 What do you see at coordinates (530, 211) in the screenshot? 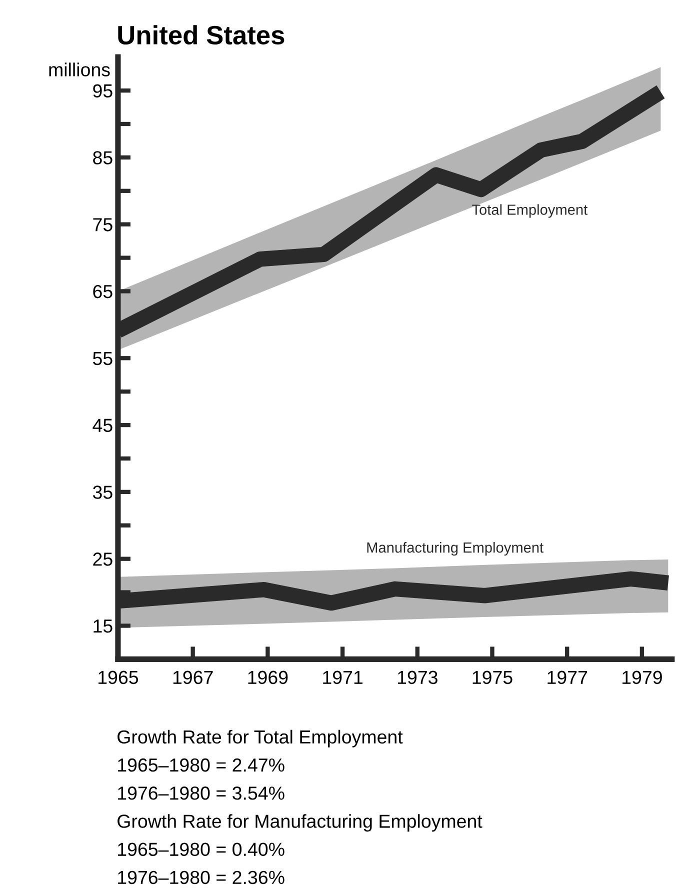
I see `series-label: Total Employment` at bounding box center [530, 211].